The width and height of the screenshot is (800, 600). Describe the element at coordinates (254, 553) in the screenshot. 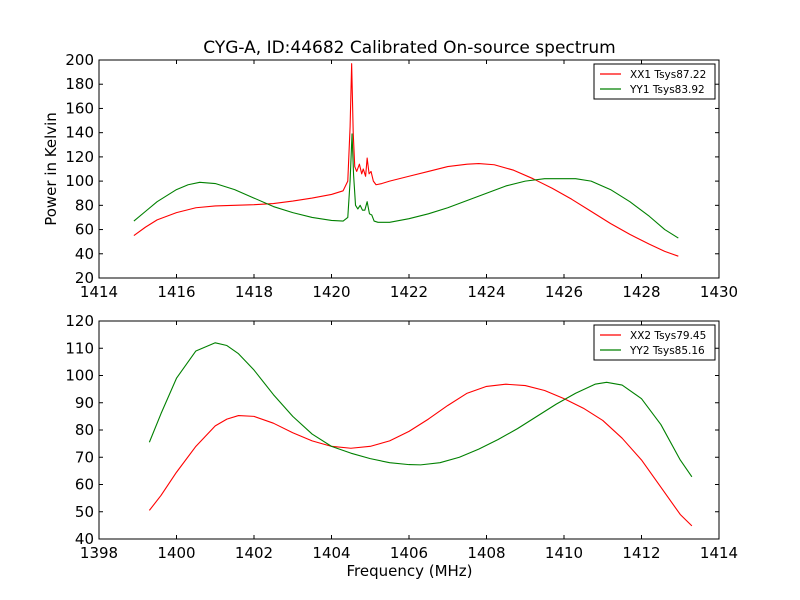

I see `x-tick-label: 1402` at that location.